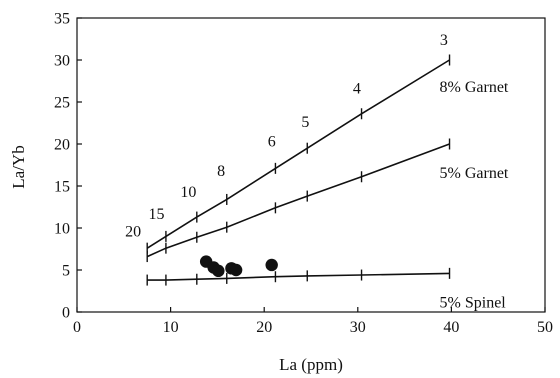 The width and height of the screenshot is (560, 378). What do you see at coordinates (157, 214) in the screenshot?
I see `melt-fraction-label: 15` at bounding box center [157, 214].